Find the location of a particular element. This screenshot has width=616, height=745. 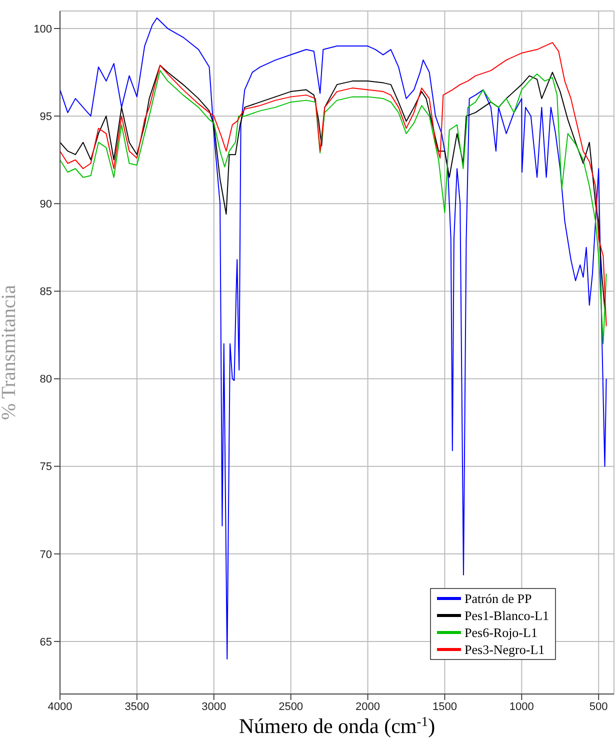

legend-label: Pes6-Rojo-L1 is located at coordinates (501, 632).